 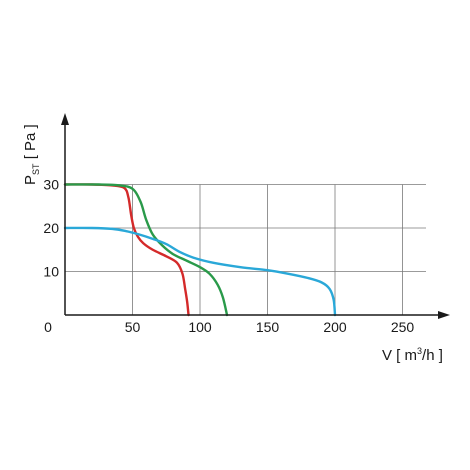 I want to click on x-tick-label: 50, so click(x=133, y=327).